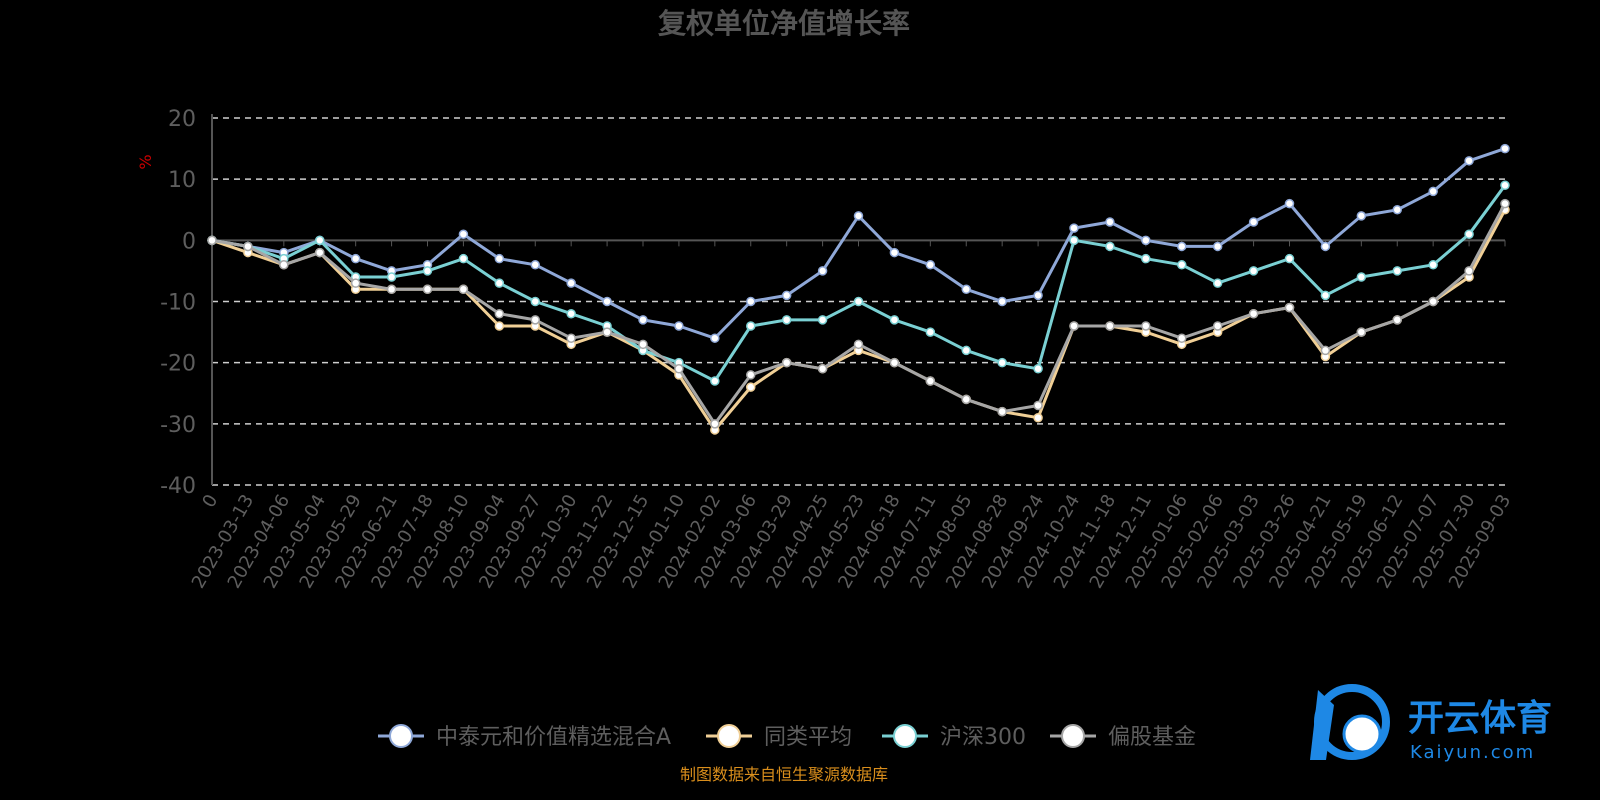 This screenshot has height=800, width=1600. I want to click on watermark-name: 开云体育, so click(1480, 718).